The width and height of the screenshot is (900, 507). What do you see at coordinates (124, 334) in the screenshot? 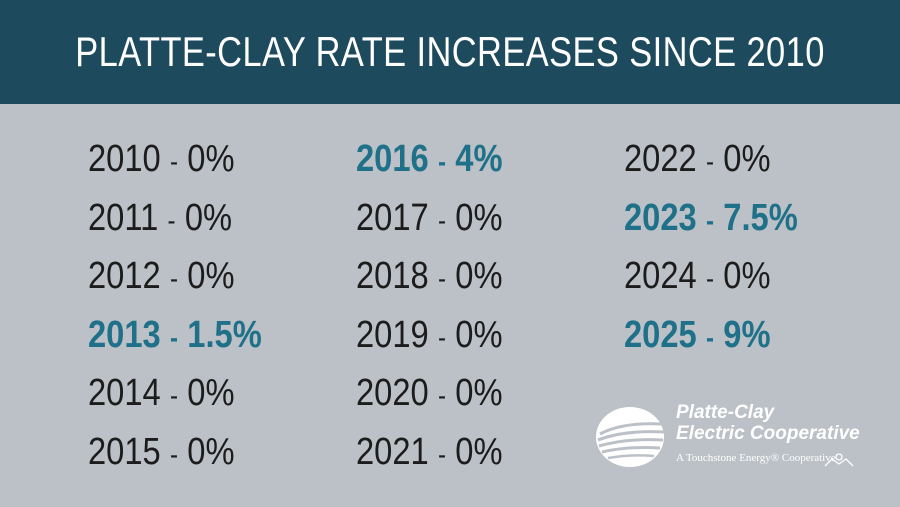
I see `rate-year: 2013` at bounding box center [124, 334].